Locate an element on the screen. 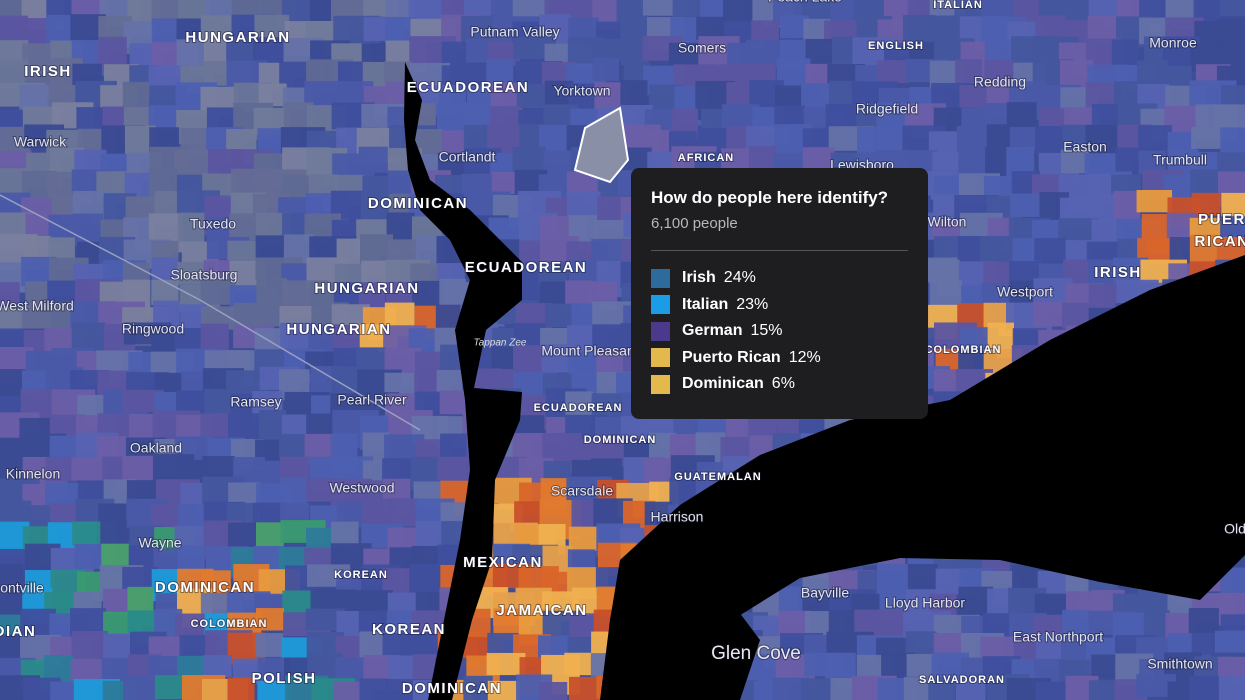 This screenshot has height=700, width=1245. place-label: Westport is located at coordinates (1025, 292).